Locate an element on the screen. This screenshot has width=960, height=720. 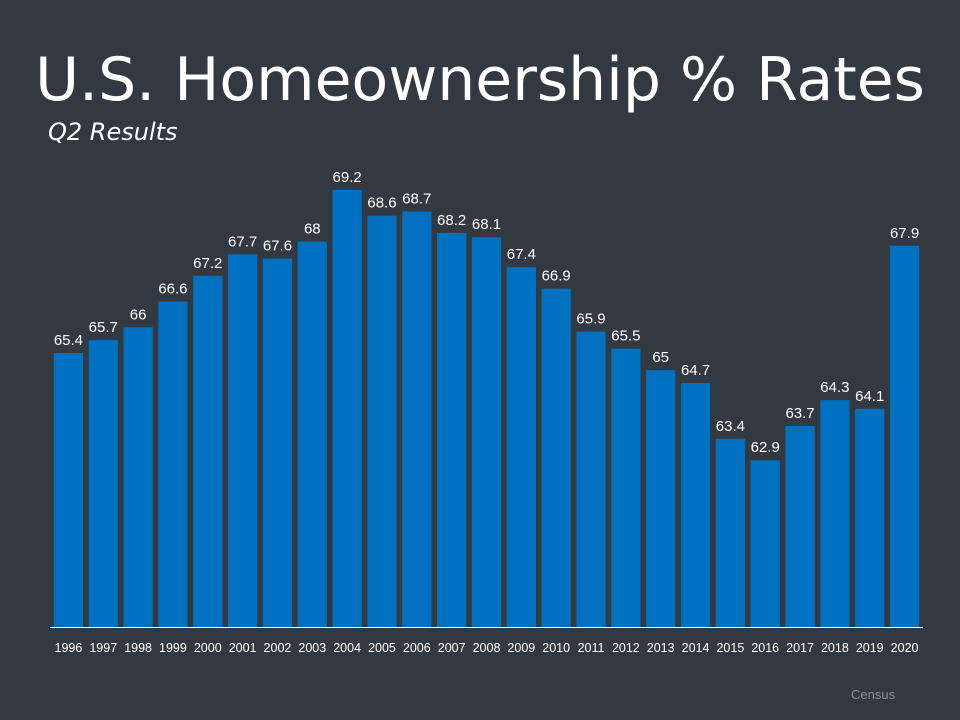
bar-2001 is located at coordinates (242, 440).